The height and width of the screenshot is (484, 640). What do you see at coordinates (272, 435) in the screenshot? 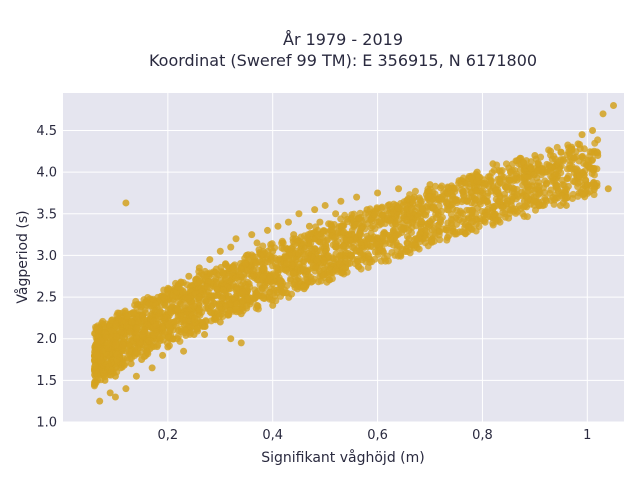
I see `x-tick-label: 0,4` at bounding box center [272, 435].